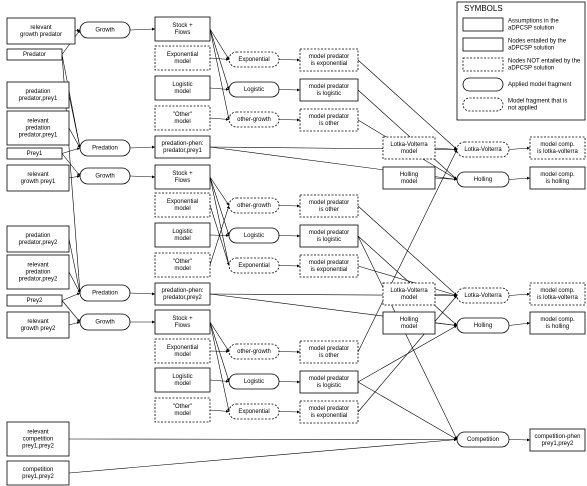 The image size is (587, 486). What do you see at coordinates (557, 145) in the screenshot?
I see `node-label: model comp.` at bounding box center [557, 145].